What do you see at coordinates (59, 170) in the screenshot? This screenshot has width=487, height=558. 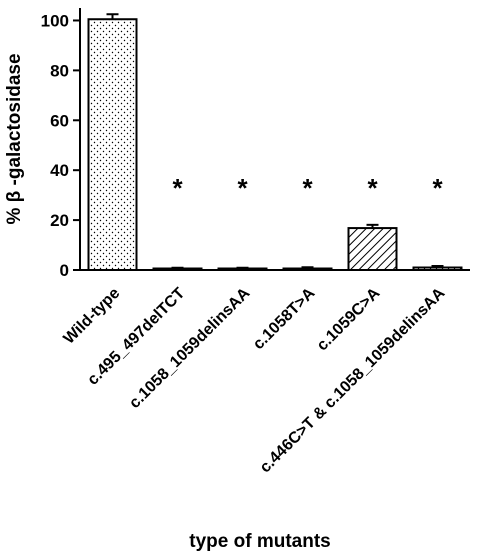 I see `y-tick-label: 40` at bounding box center [59, 170].